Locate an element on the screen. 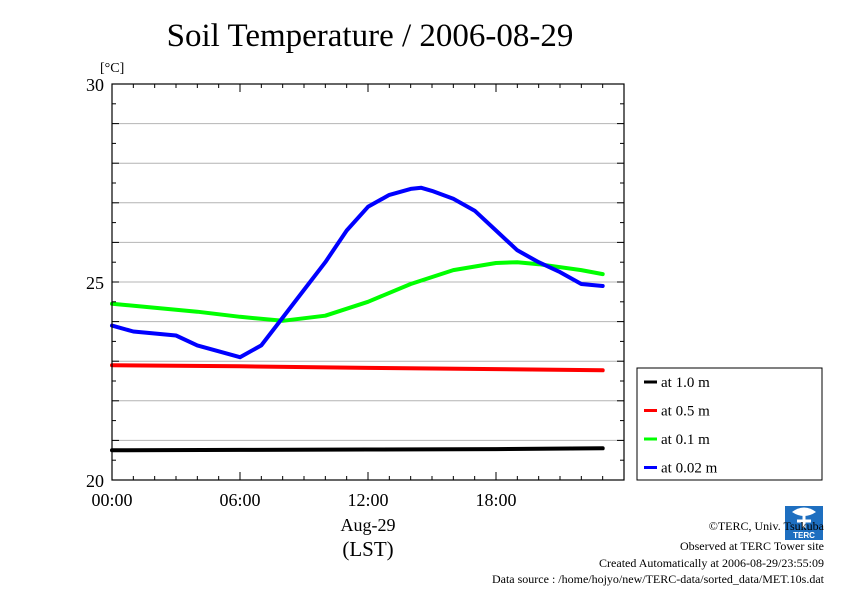 Image resolution: width=842 pixels, height=595 pixels. legend-label: at 0.02 m is located at coordinates (689, 469).